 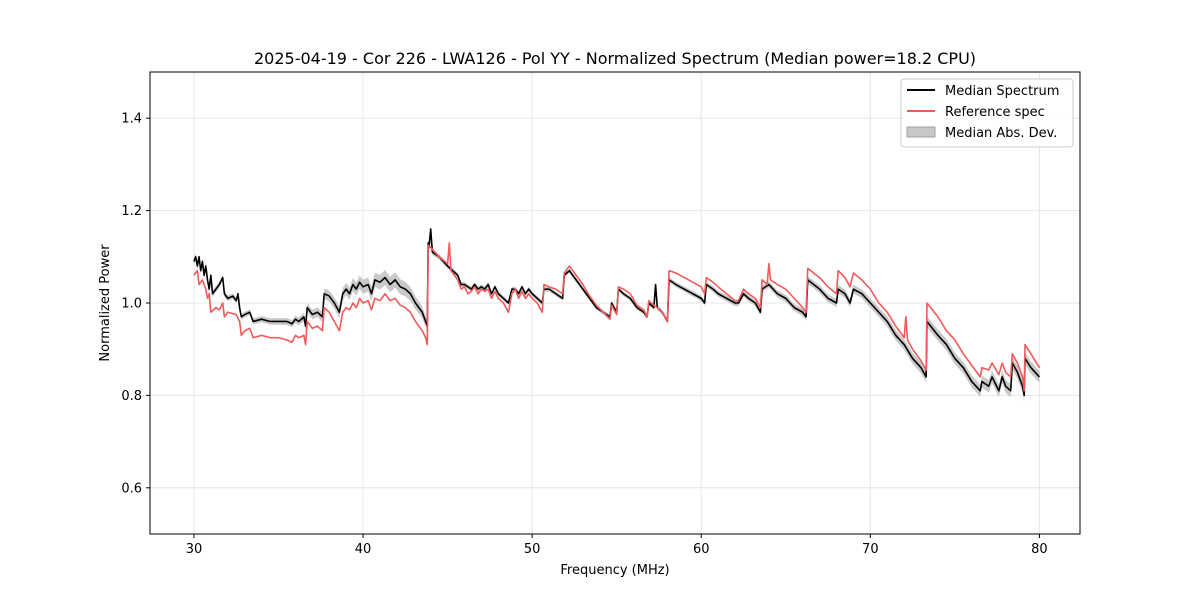 What do you see at coordinates (701, 549) in the screenshot?
I see `x-tick-label: 60` at bounding box center [701, 549].